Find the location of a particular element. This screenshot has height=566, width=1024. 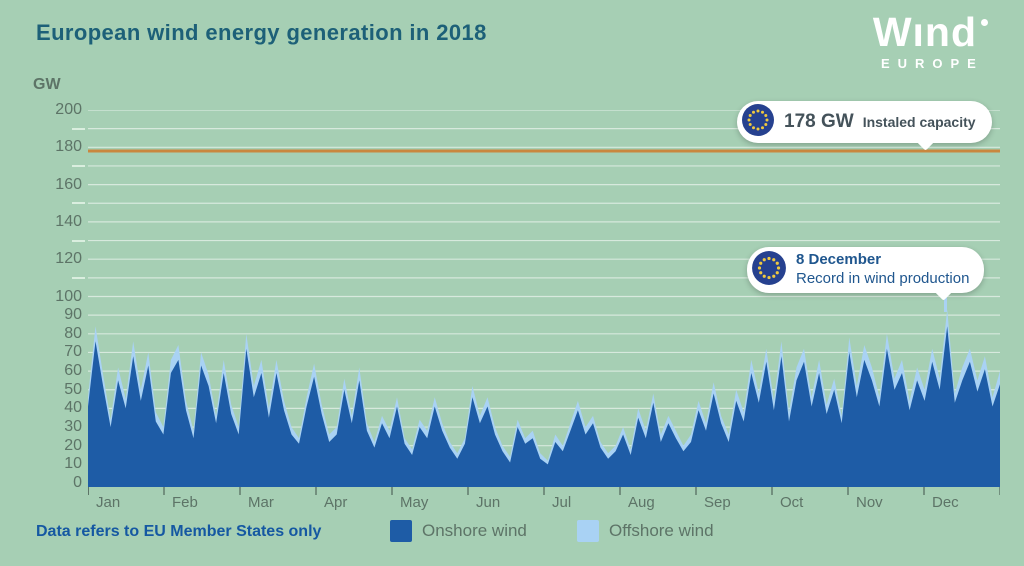

legend-item-onshore: Onshore wind is located at coordinates (458, 531).